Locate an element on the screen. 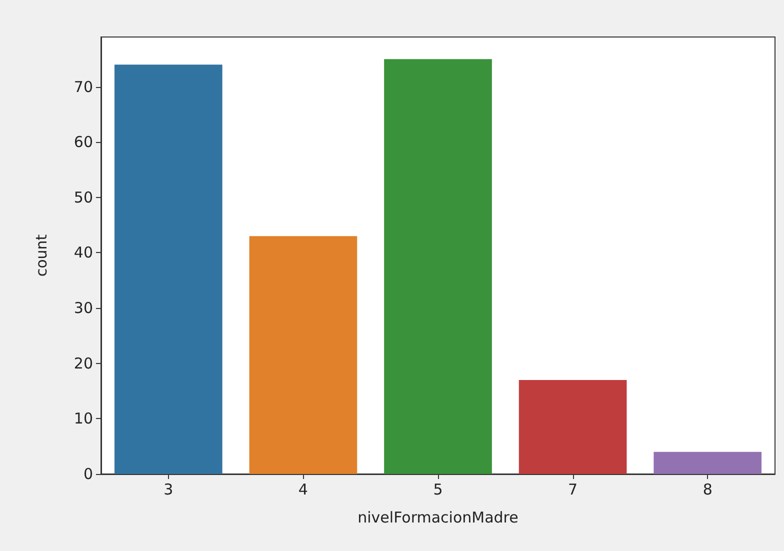 The width and height of the screenshot is (784, 551). x-tick-label: 5 is located at coordinates (438, 489).